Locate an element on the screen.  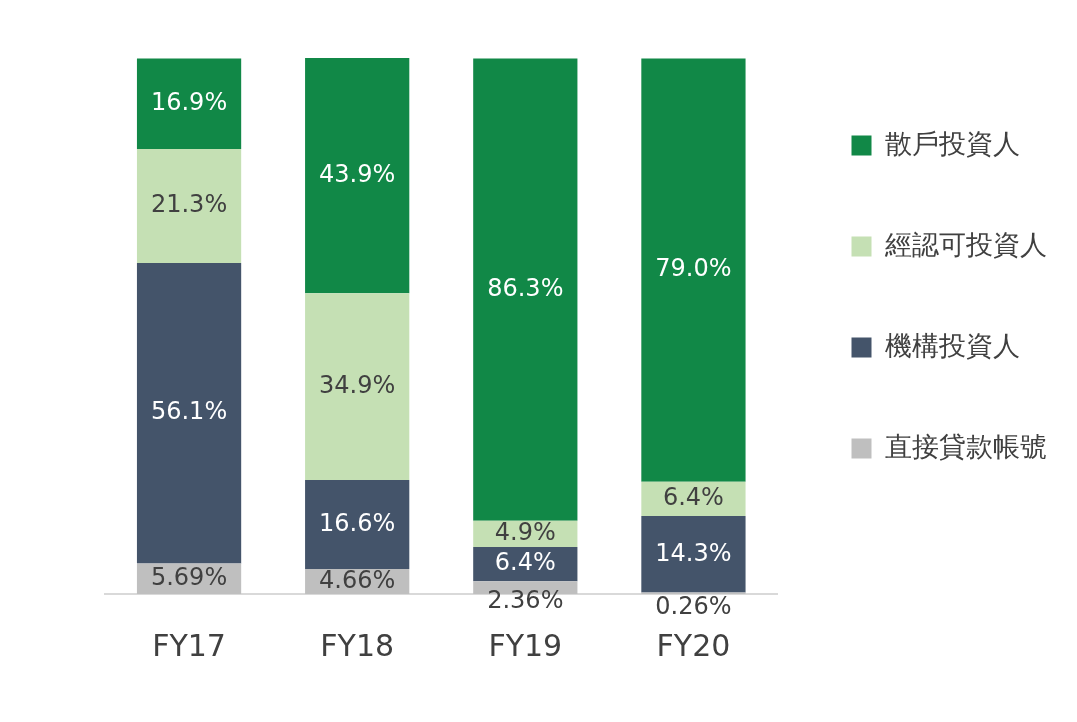
data-label: 16.9% is located at coordinates (189, 101).